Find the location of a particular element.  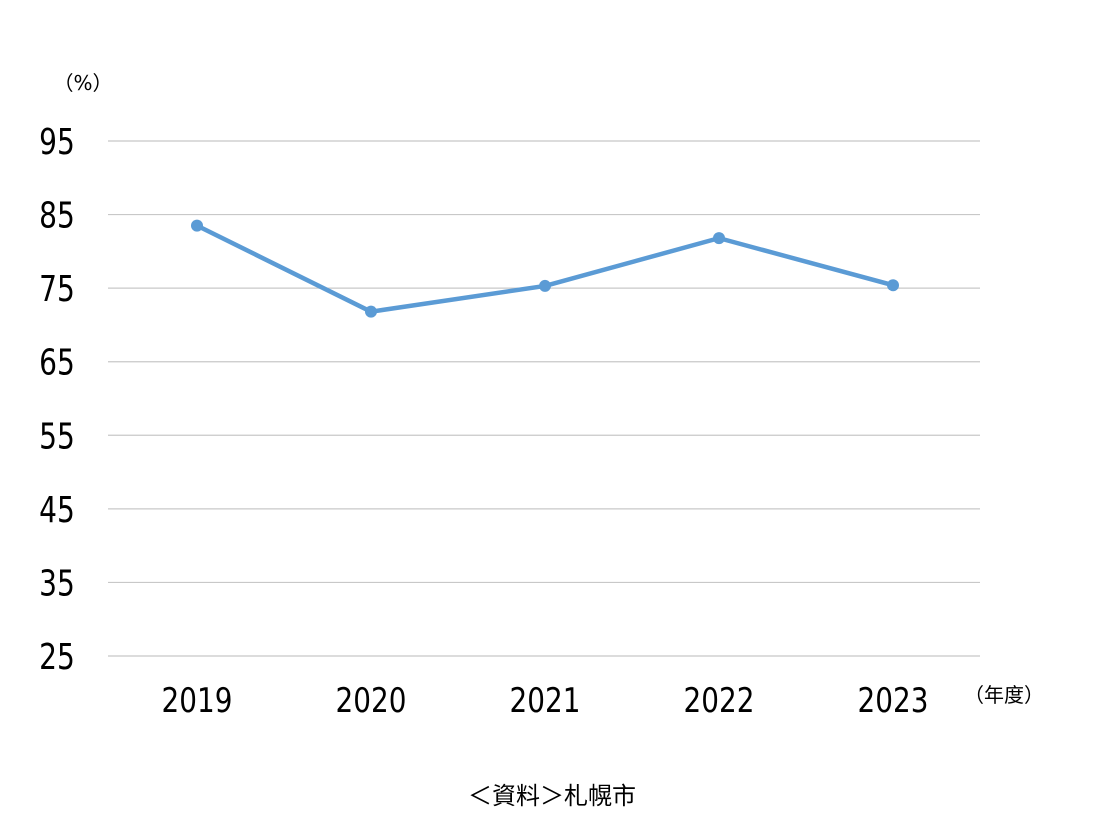

source-note: ＜資料＞札幌市 is located at coordinates (552, 796).